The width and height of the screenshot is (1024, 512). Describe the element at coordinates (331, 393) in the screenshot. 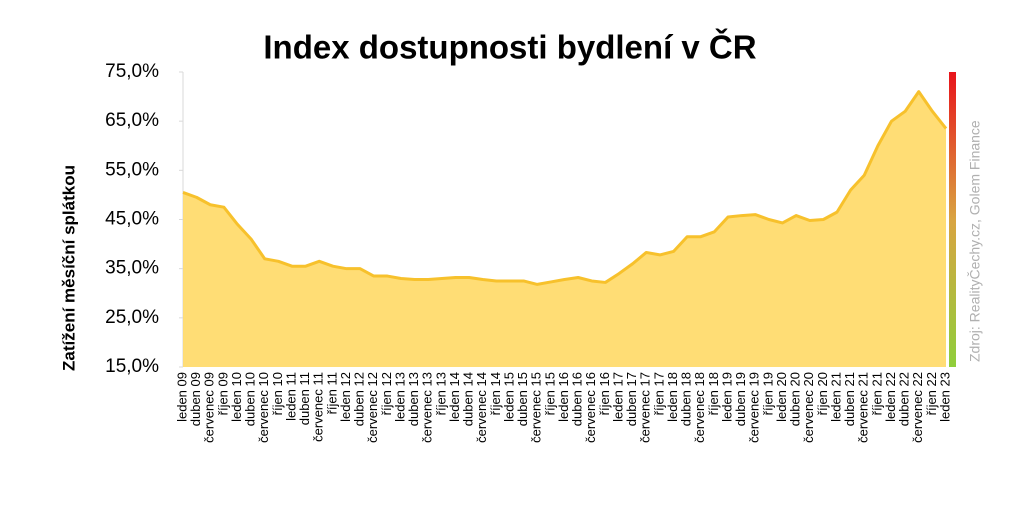

I see `x-tick-label: říjen 11` at that location.